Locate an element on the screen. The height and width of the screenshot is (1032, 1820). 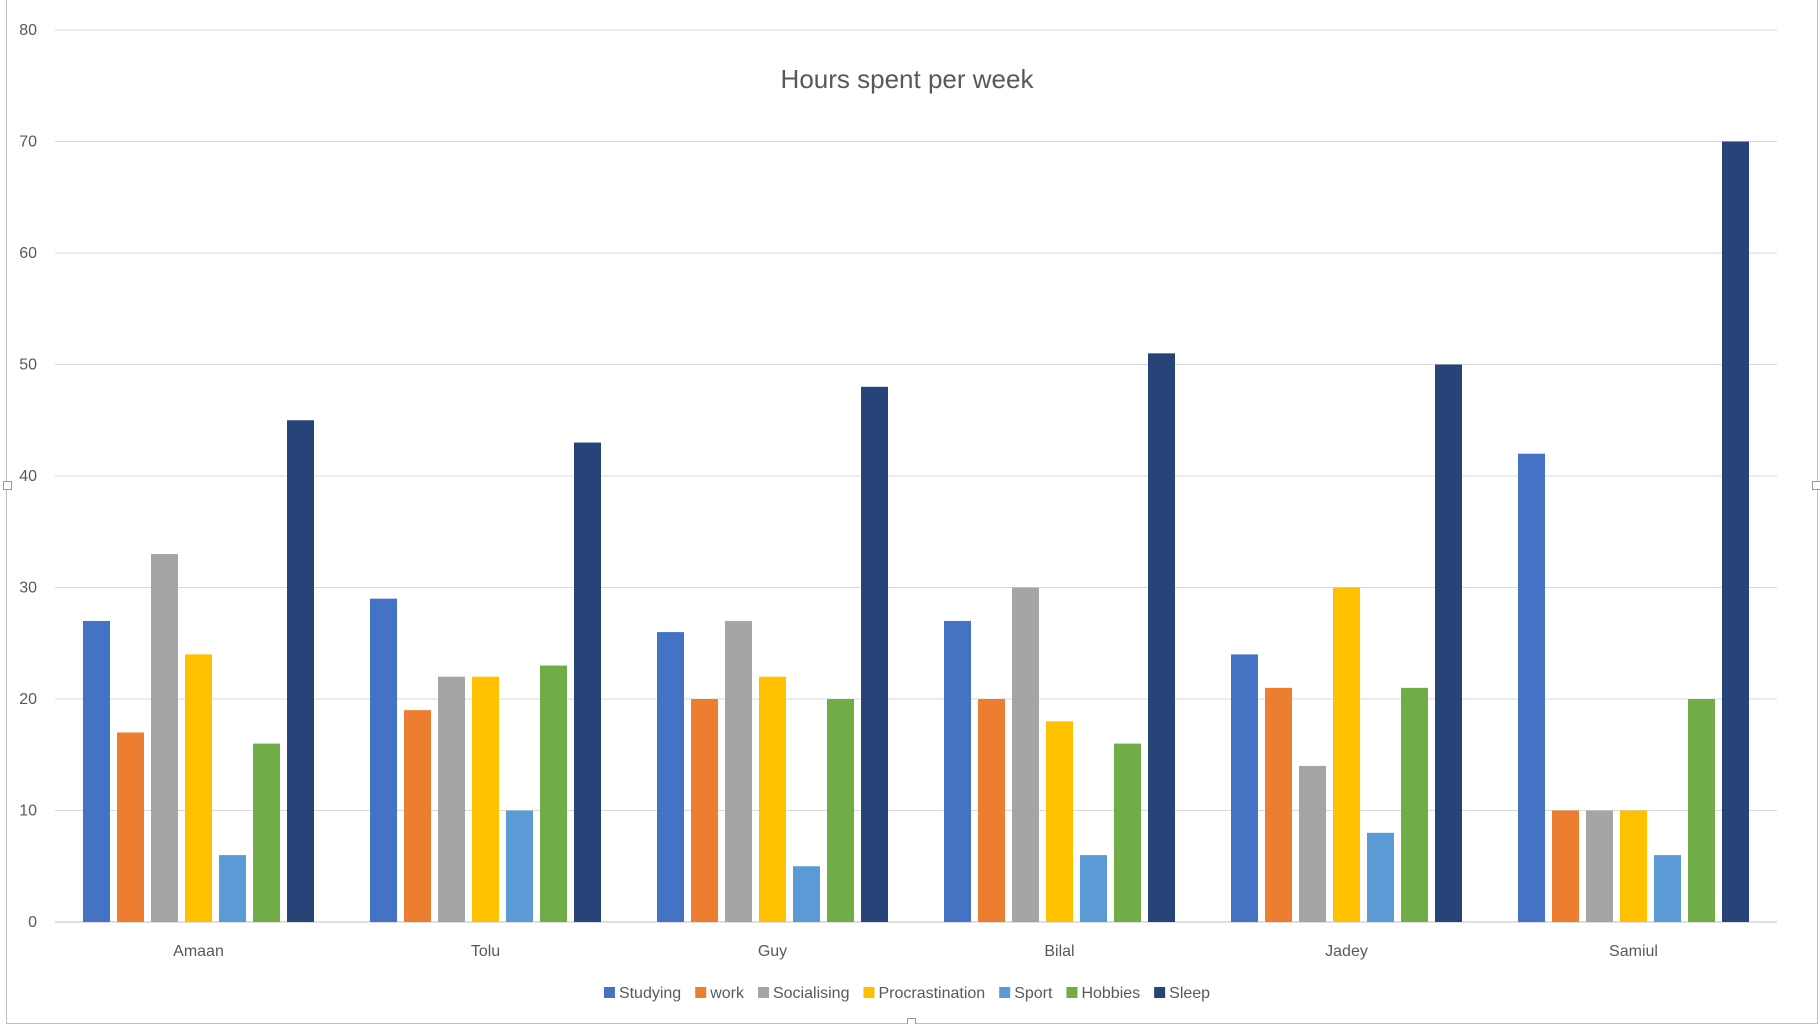
bar-hobbies-jadey is located at coordinates (1414, 804).